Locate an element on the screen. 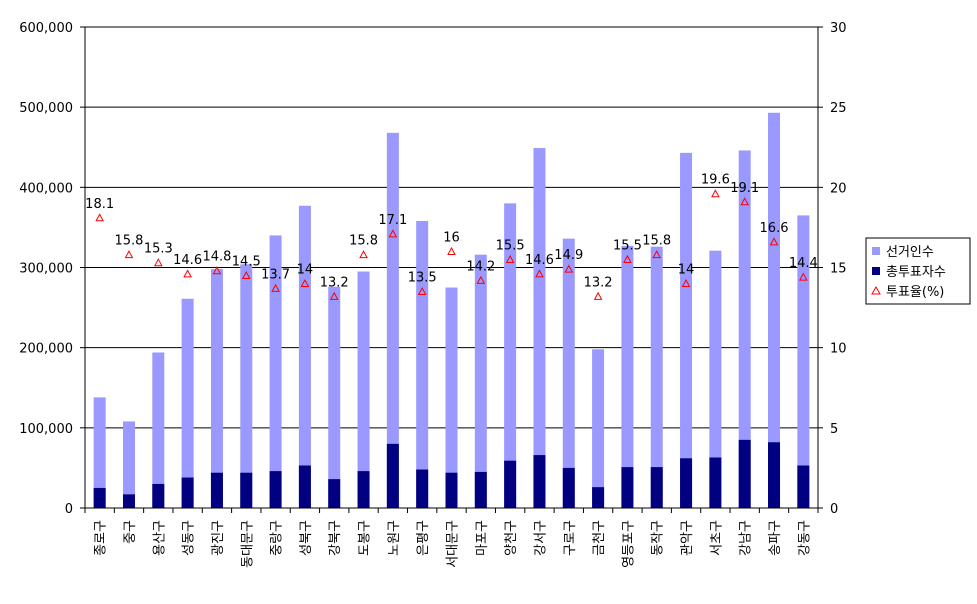 The width and height of the screenshot is (977, 604). x-category-label: 마포구 is located at coordinates (482, 538).